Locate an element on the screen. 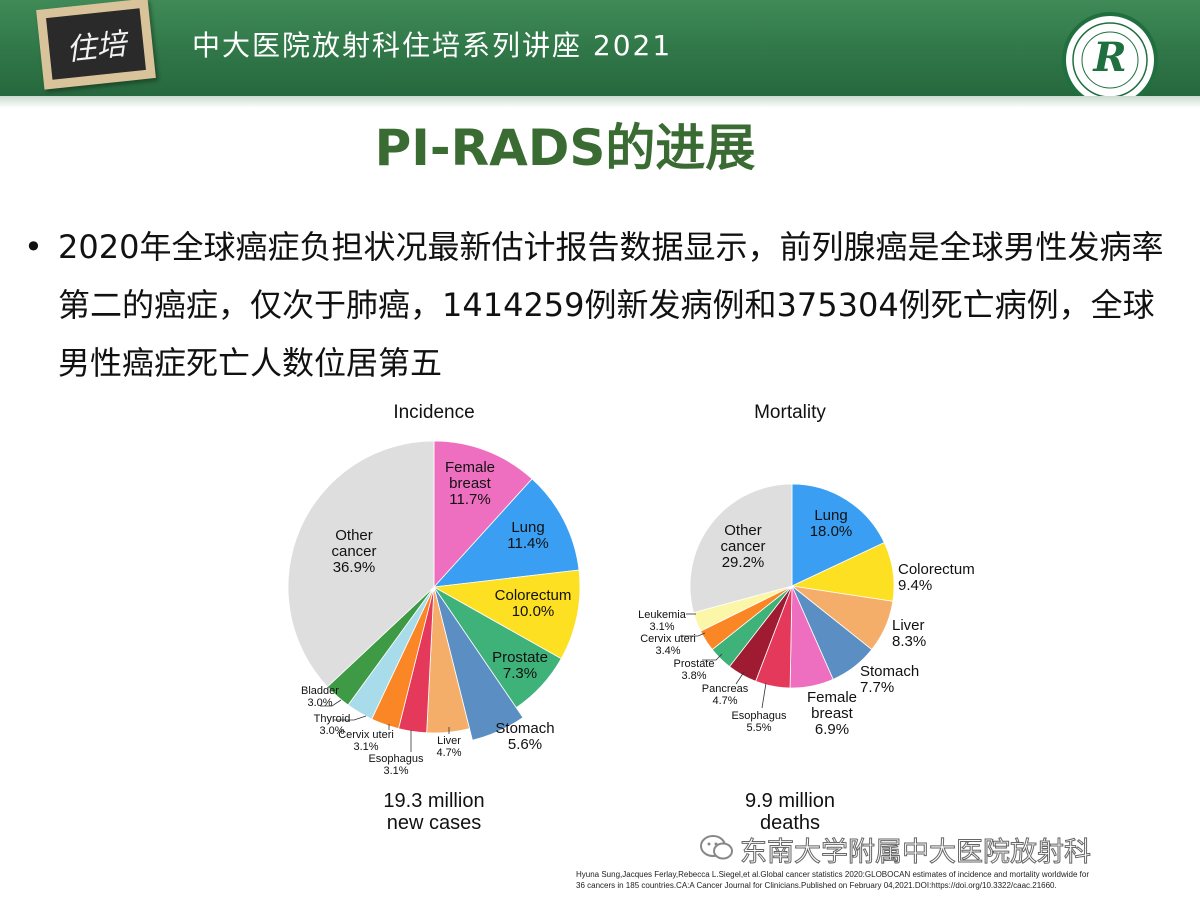  incidence-caption-line: 19.3 million is located at coordinates (434, 801).